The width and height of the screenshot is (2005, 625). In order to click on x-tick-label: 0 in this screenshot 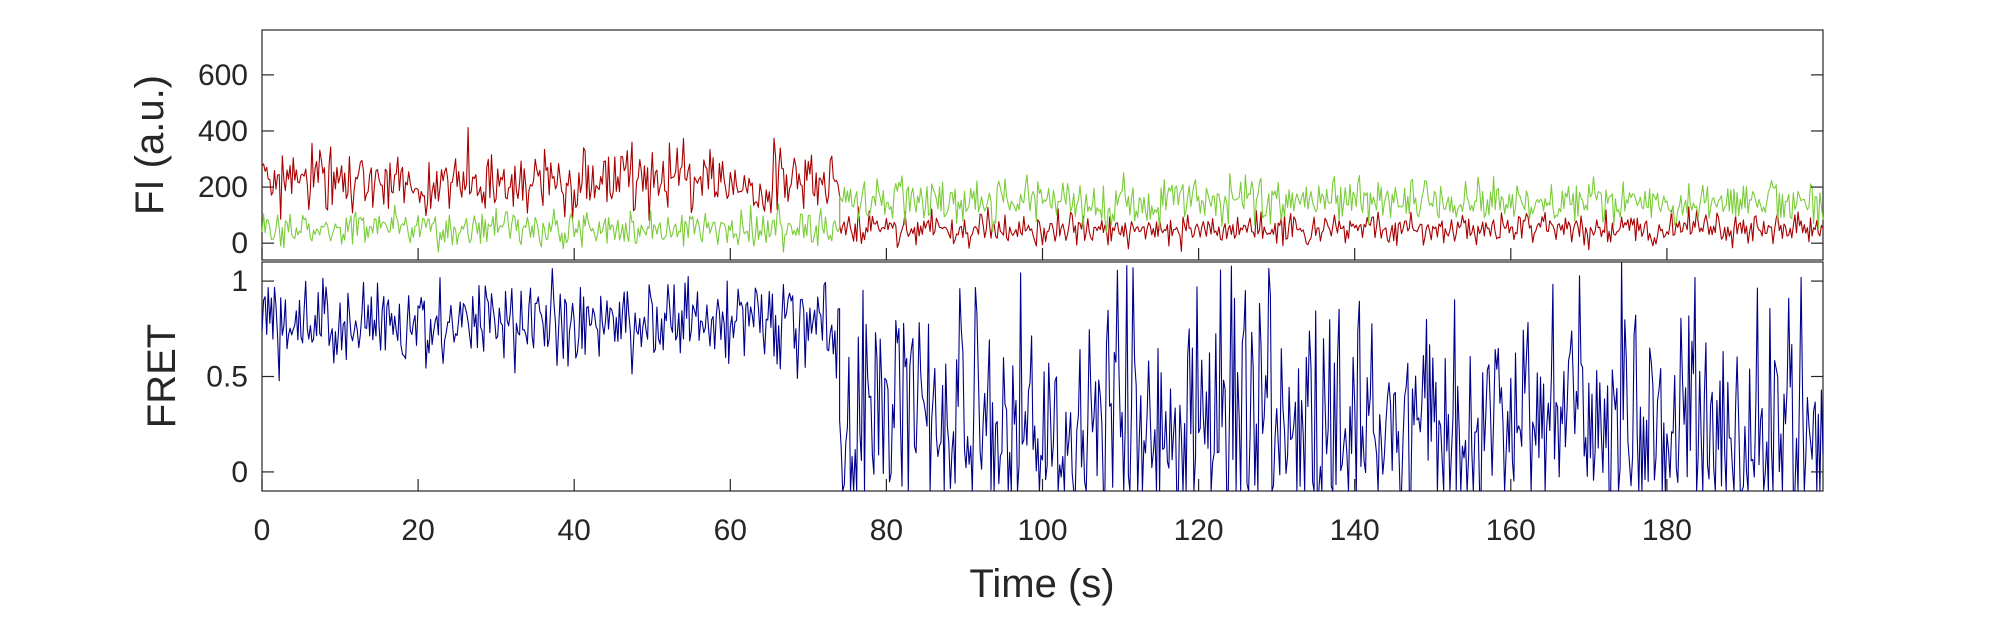, I will do `click(262, 530)`.